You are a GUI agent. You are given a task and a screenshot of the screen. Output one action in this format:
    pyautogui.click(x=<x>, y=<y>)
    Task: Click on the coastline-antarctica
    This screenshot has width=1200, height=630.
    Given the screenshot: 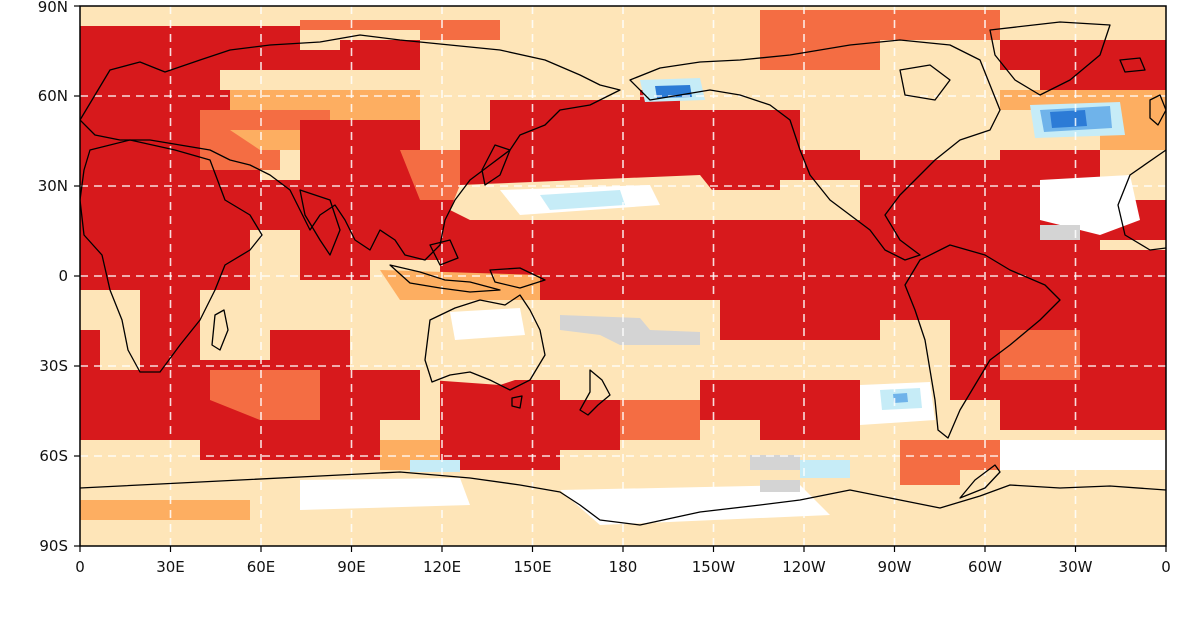 What is the action you would take?
    pyautogui.click(x=623, y=498)
    